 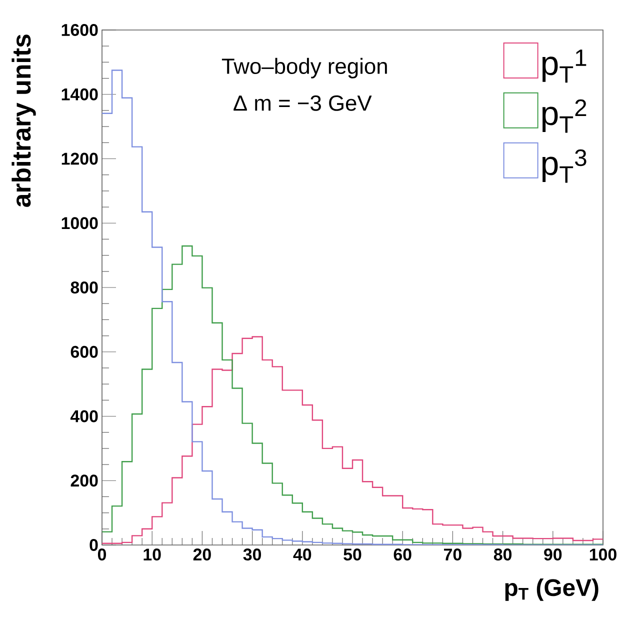 I want to click on y-tick-label: 800, so click(x=84, y=288).